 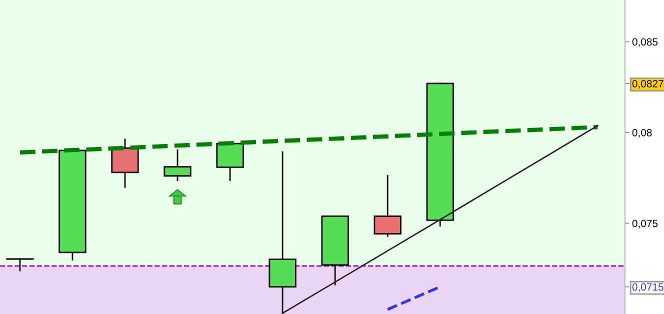 What do you see at coordinates (20, 265) in the screenshot?
I see `candlestick` at bounding box center [20, 265].